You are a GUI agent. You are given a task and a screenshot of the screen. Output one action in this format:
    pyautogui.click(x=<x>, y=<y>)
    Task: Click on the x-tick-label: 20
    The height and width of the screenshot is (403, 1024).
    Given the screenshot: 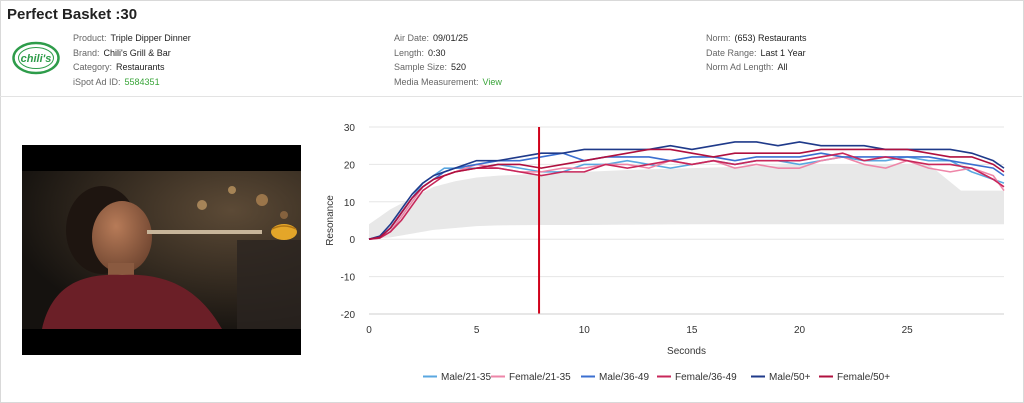 What is the action you would take?
    pyautogui.click(x=800, y=330)
    